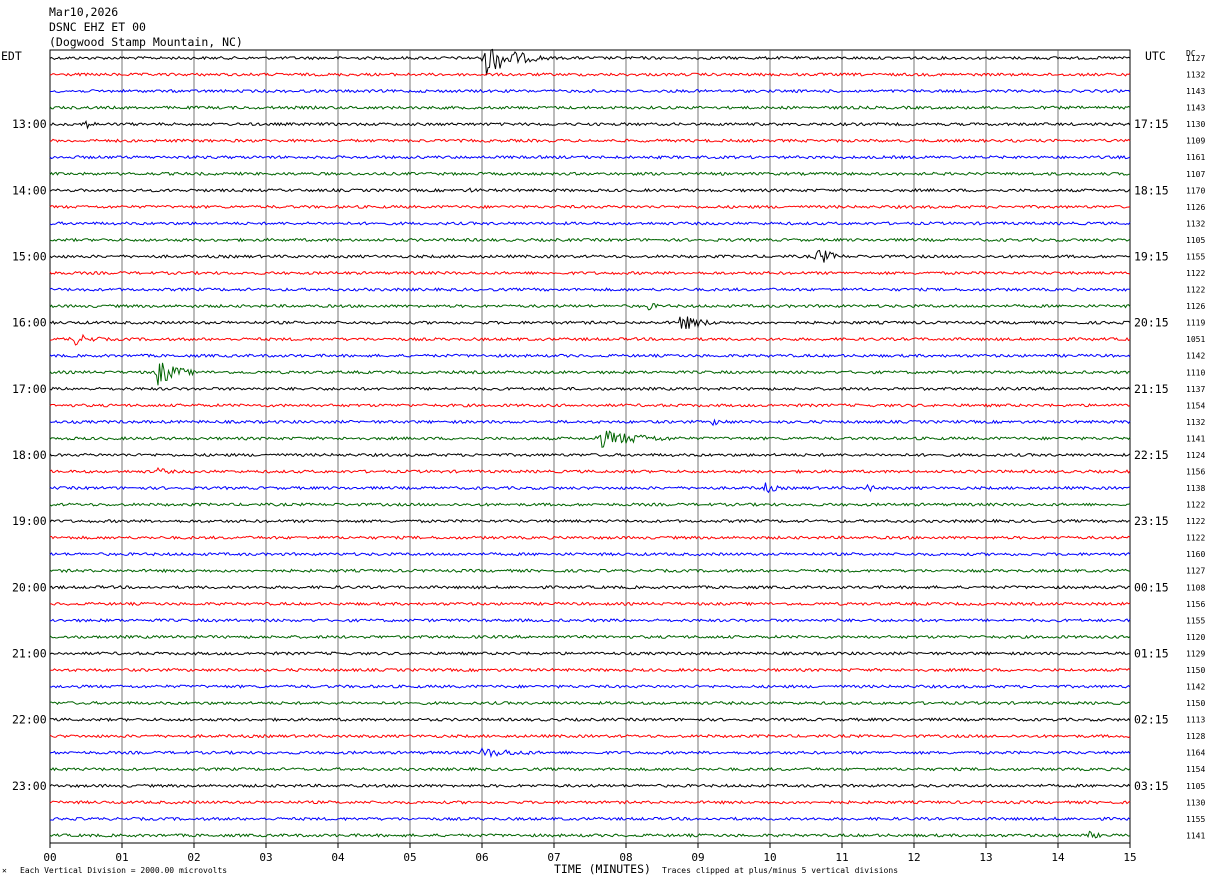 This screenshot has width=1210, height=886. I want to click on x-tick-label: 11, so click(841, 857).